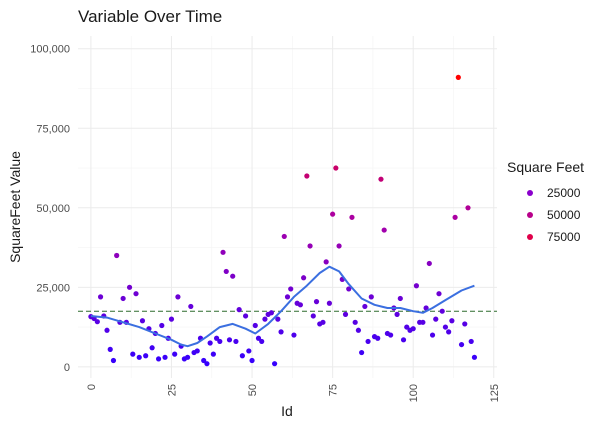 This screenshot has height=430, width=612. What do you see at coordinates (495, 393) in the screenshot?
I see `x-tick-label: 125` at bounding box center [495, 393].